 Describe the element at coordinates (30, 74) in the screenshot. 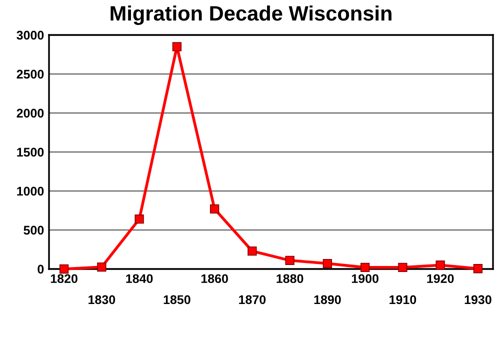

I see `y-tick-label: 2500` at that location.